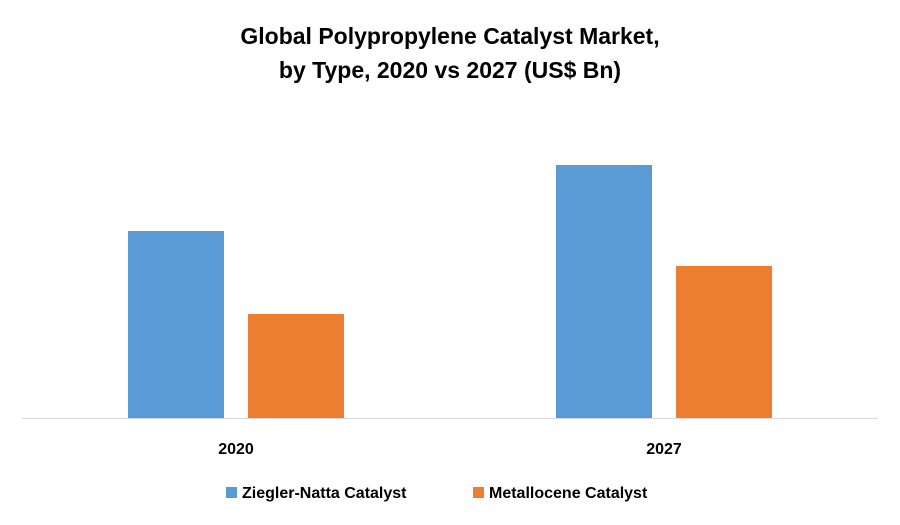 This screenshot has height=525, width=900. Describe the element at coordinates (664, 449) in the screenshot. I see `x-tick-label: 2027` at that location.